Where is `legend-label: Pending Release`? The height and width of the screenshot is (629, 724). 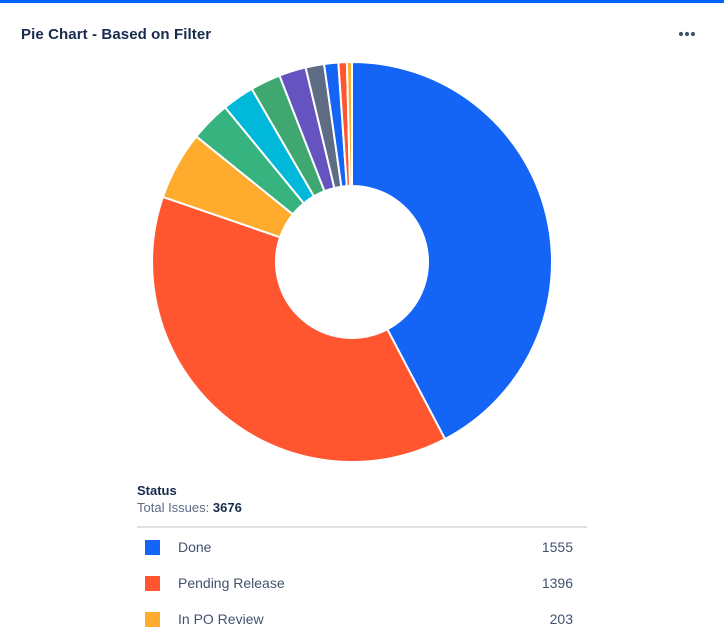
legend-label: Pending Release is located at coordinates (231, 583).